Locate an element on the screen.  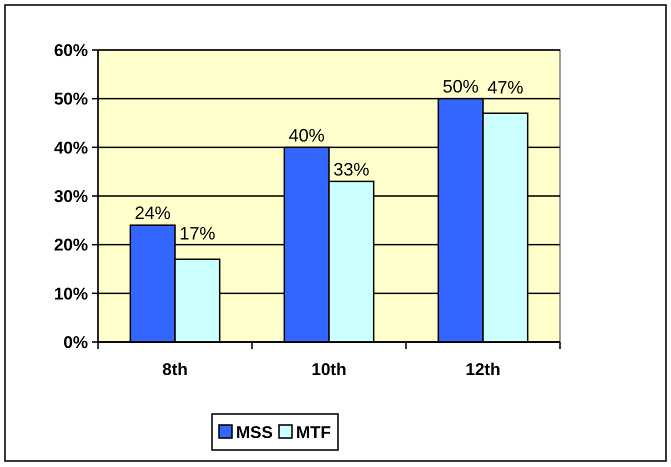
x-tick-label: 10th is located at coordinates (329, 369).